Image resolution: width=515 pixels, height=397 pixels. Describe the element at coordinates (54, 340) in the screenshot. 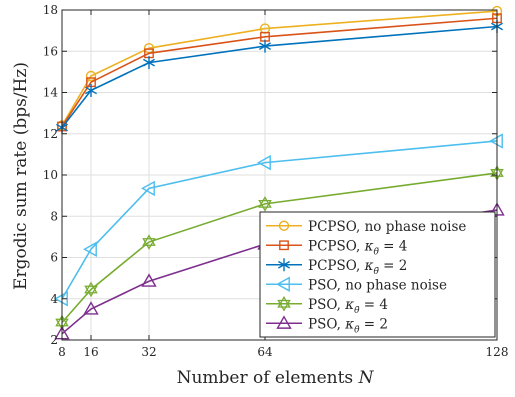

I see `y-tick-label: 2` at that location.